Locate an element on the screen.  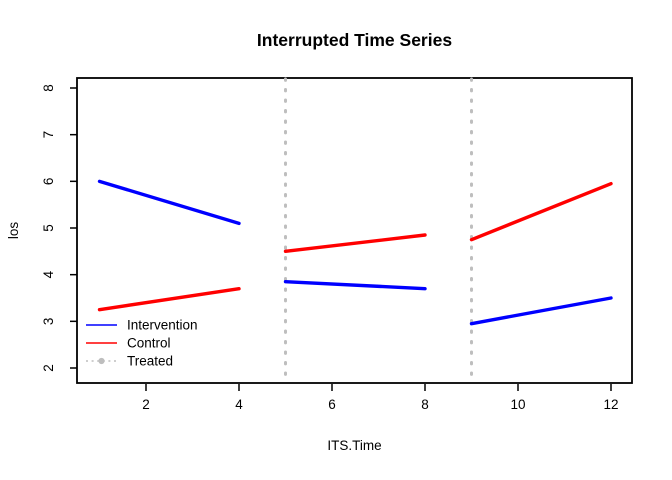
y-tick-label: 3 is located at coordinates (48, 322).